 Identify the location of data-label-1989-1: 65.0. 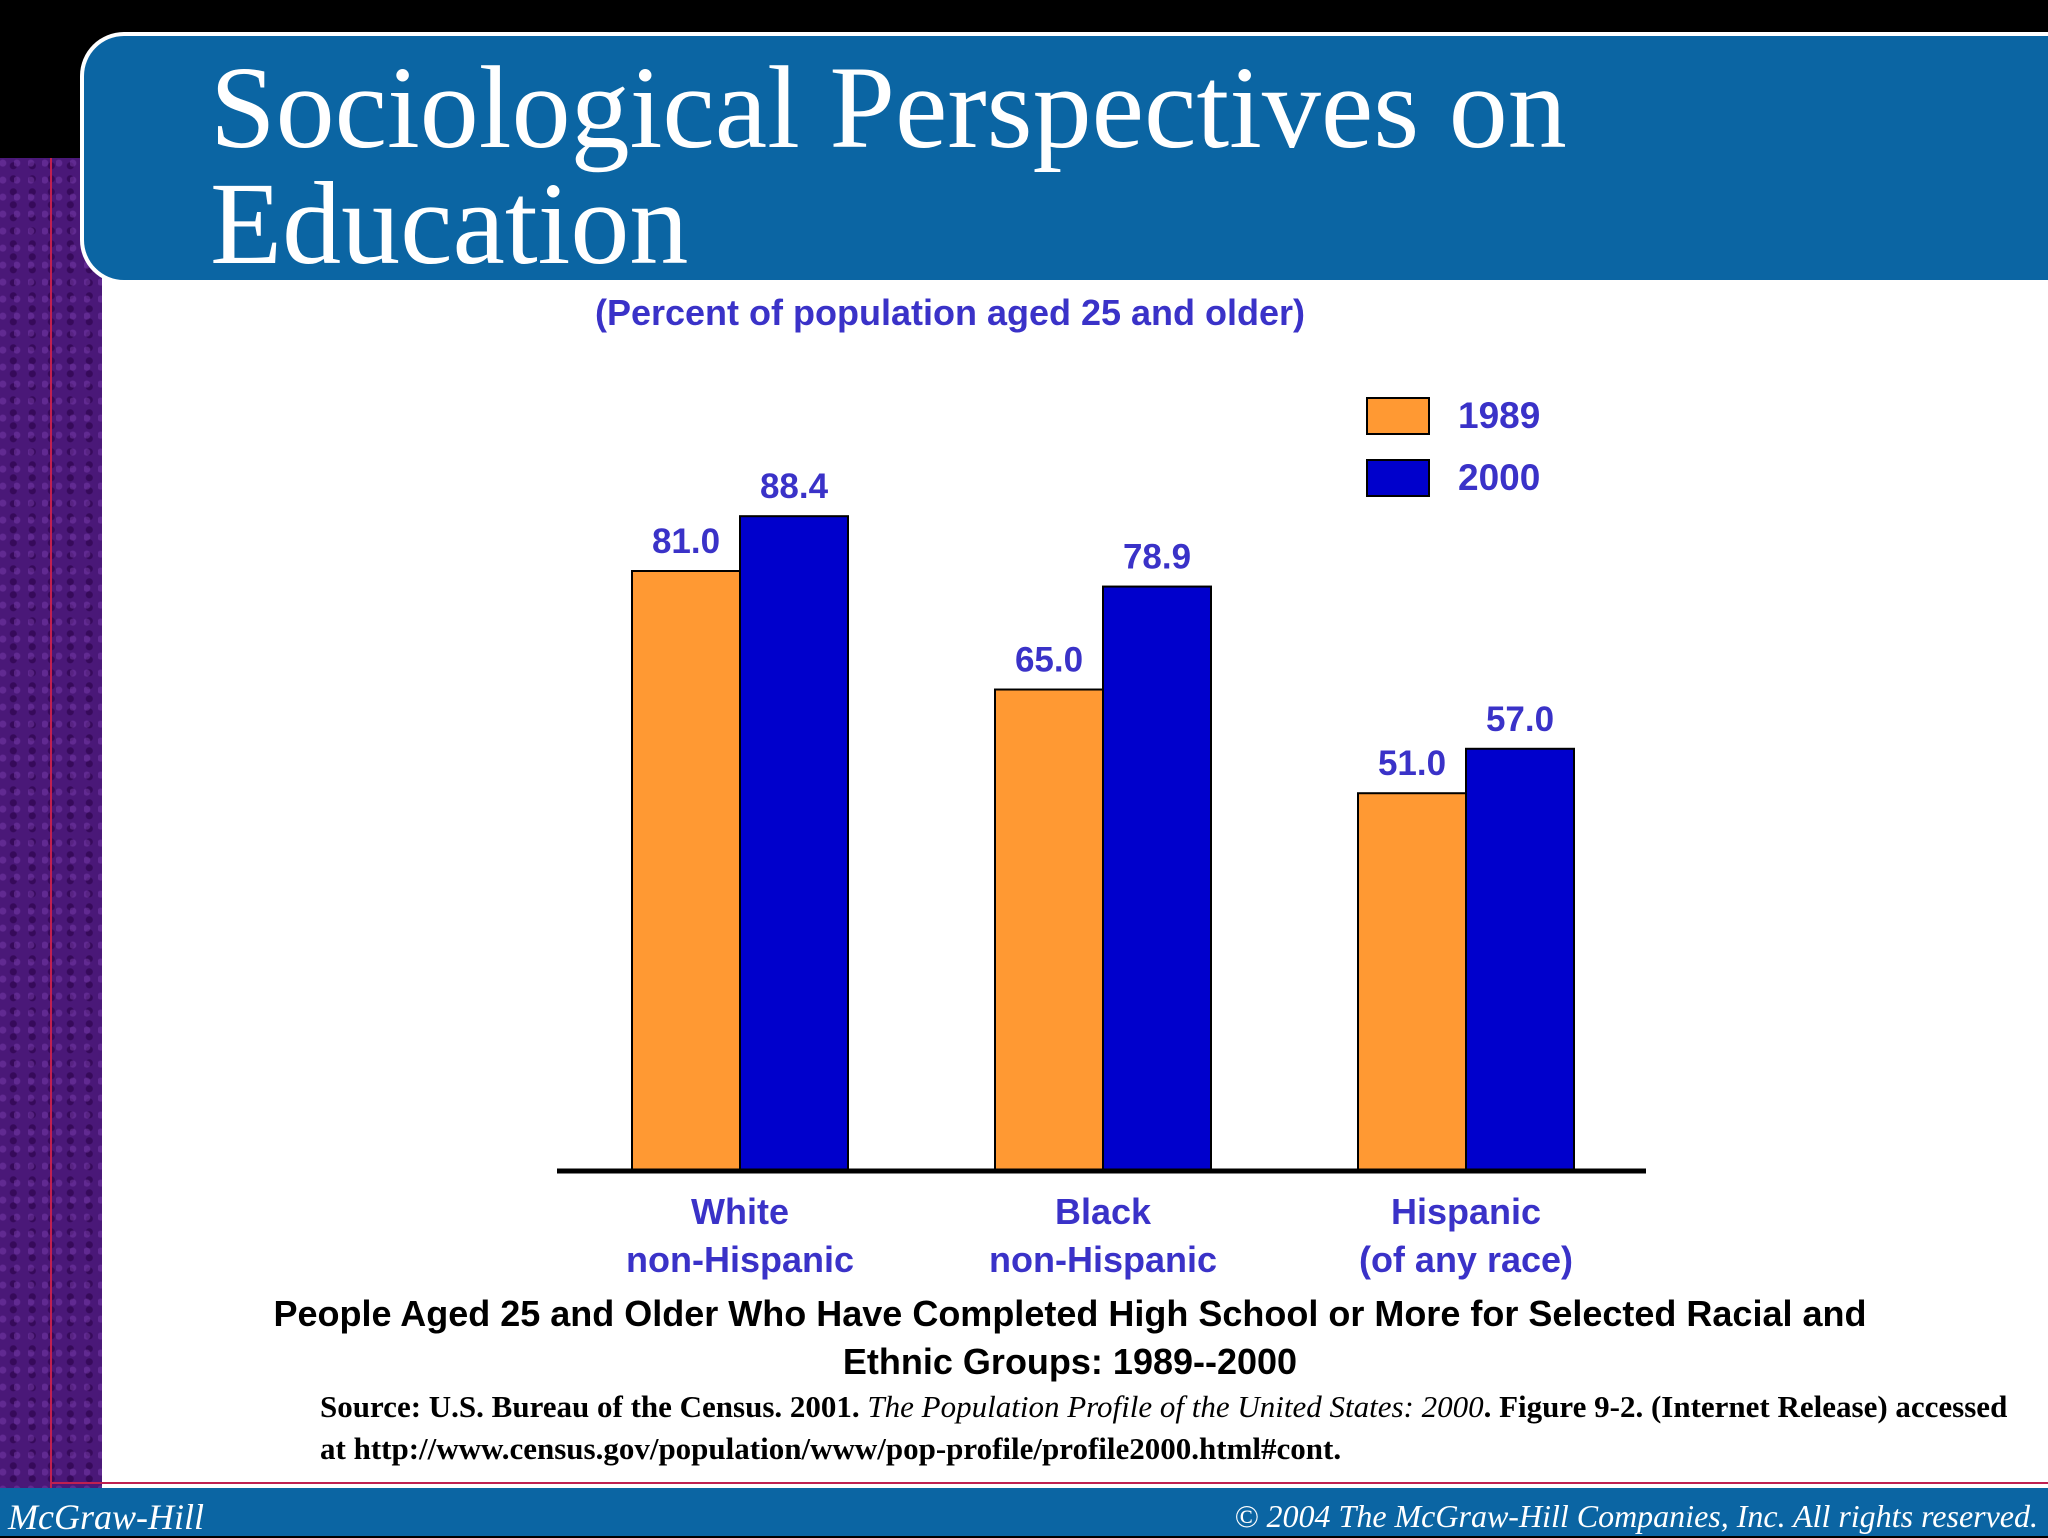
(1049, 660).